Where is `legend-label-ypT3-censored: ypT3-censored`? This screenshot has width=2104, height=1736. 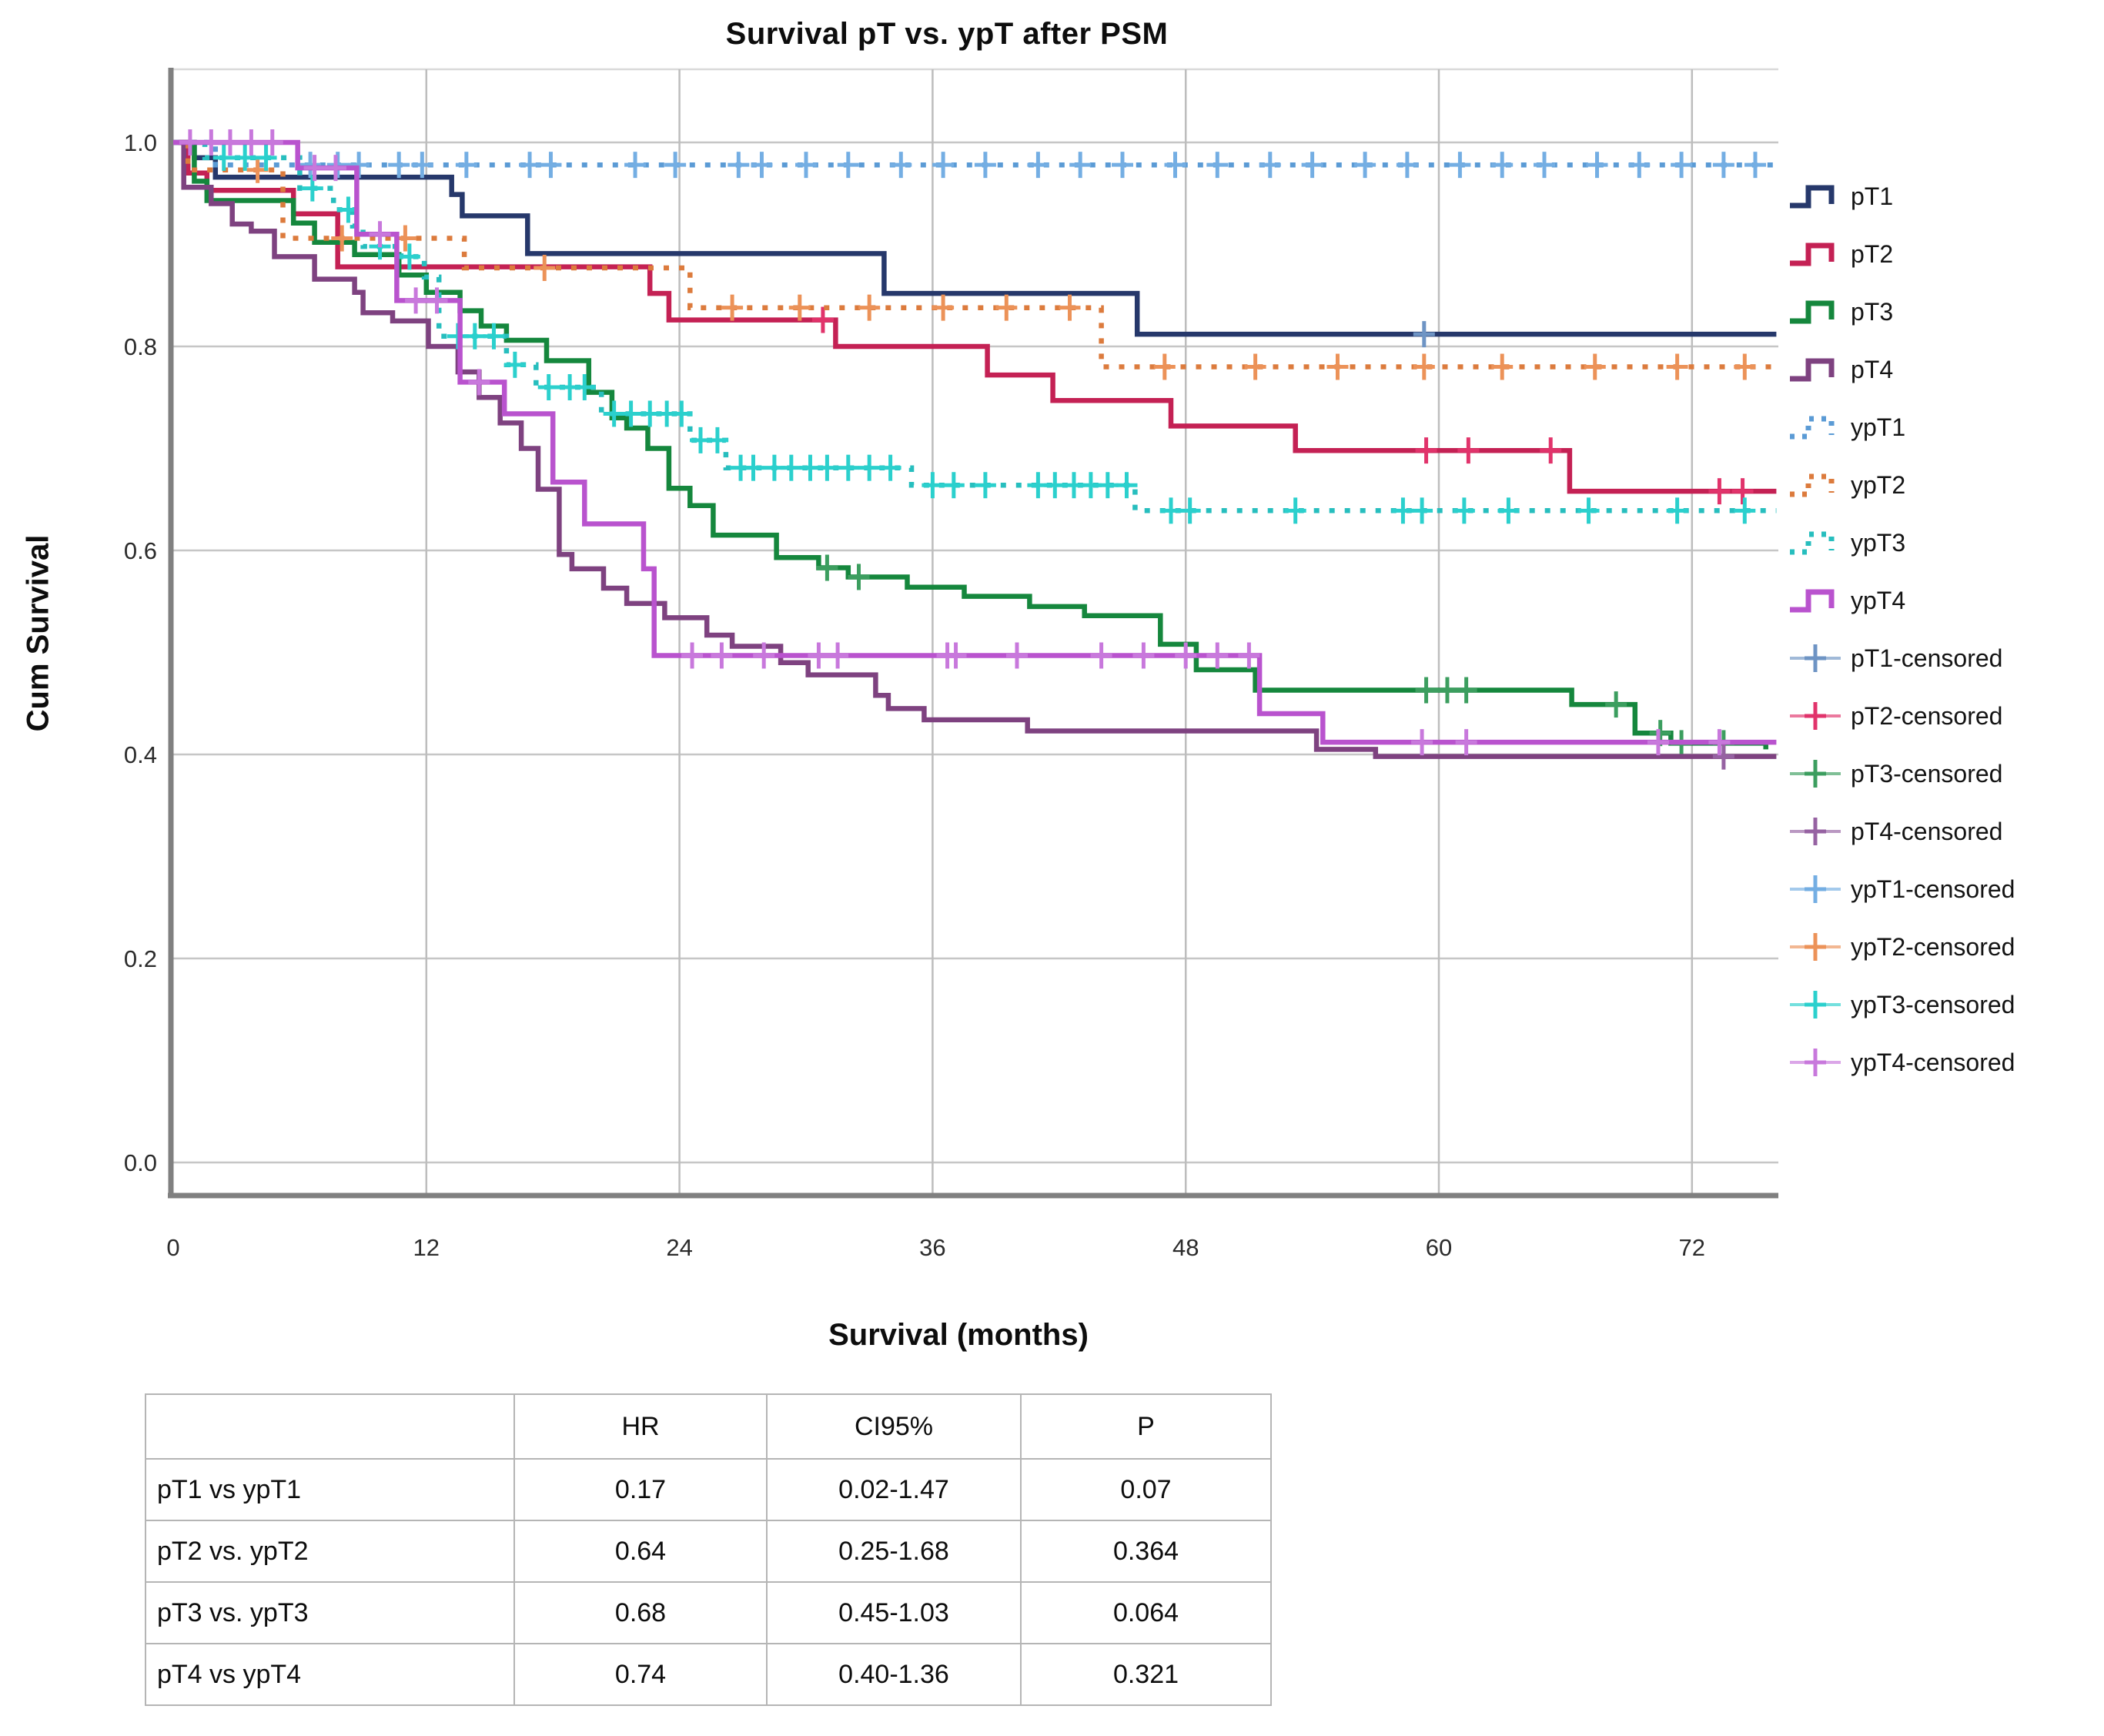 legend-label-ypT3-censored: ypT3-censored is located at coordinates (1933, 1005).